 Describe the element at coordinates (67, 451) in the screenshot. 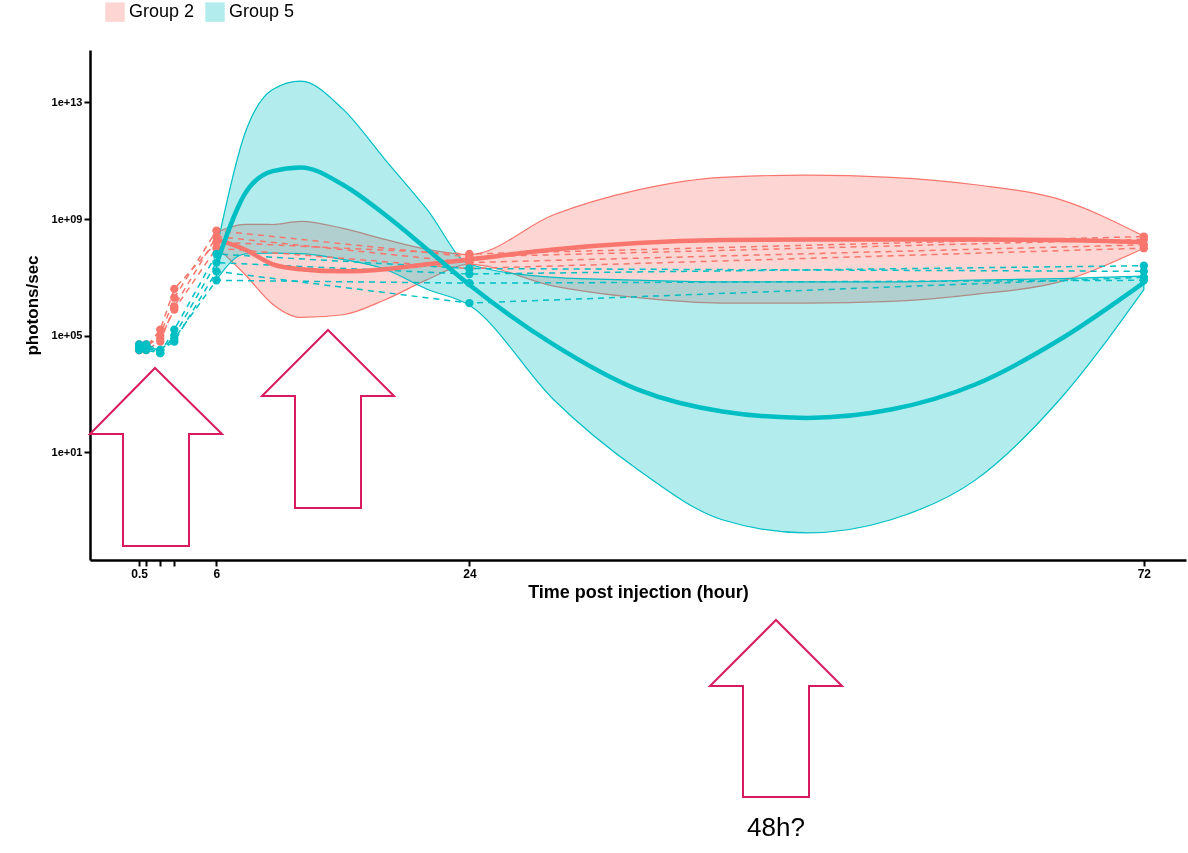

I see `y-tick-label: 1e+01` at that location.